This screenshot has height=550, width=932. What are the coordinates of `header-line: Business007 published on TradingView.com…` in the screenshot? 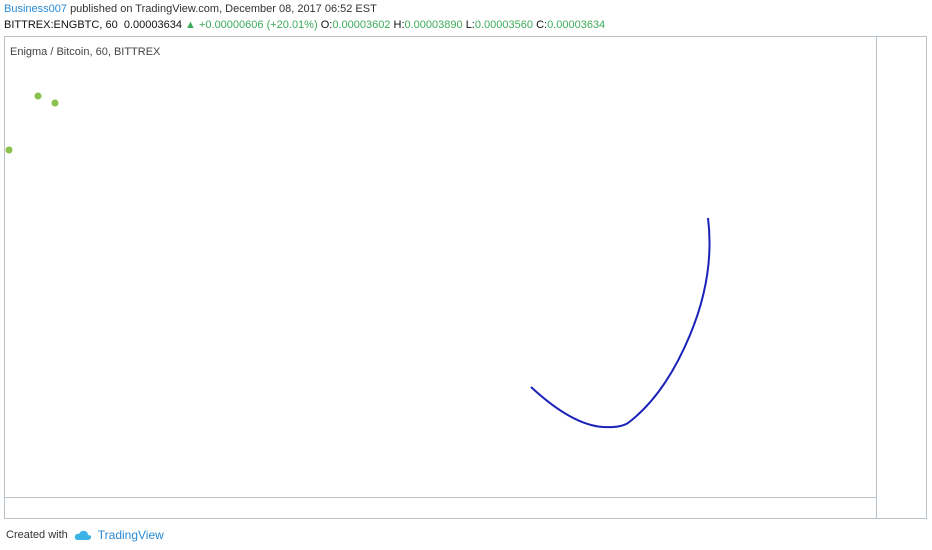 It's located at (190, 9).